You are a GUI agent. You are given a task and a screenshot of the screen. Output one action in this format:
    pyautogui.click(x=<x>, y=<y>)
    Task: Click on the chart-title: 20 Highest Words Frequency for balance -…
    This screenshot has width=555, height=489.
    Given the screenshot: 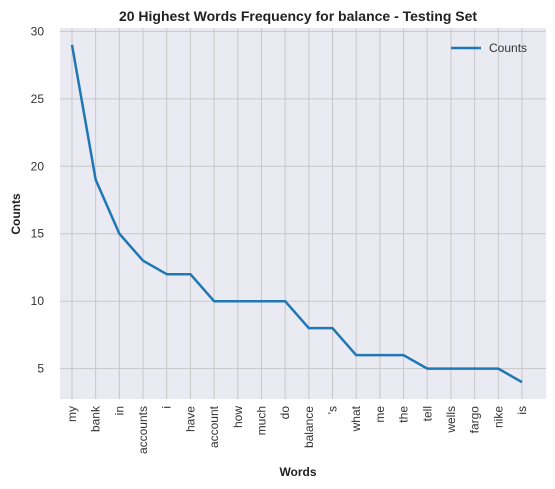 What is the action you would take?
    pyautogui.click(x=298, y=16)
    